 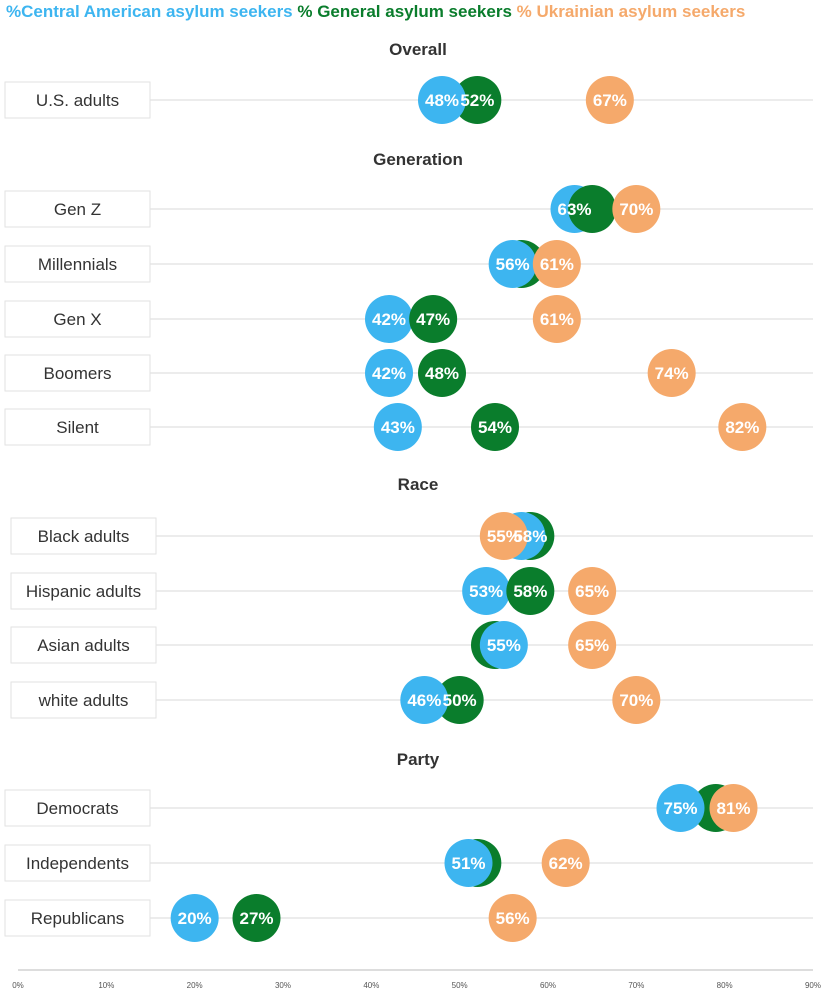 I want to click on dot-label-central: 51%, so click(x=468, y=863).